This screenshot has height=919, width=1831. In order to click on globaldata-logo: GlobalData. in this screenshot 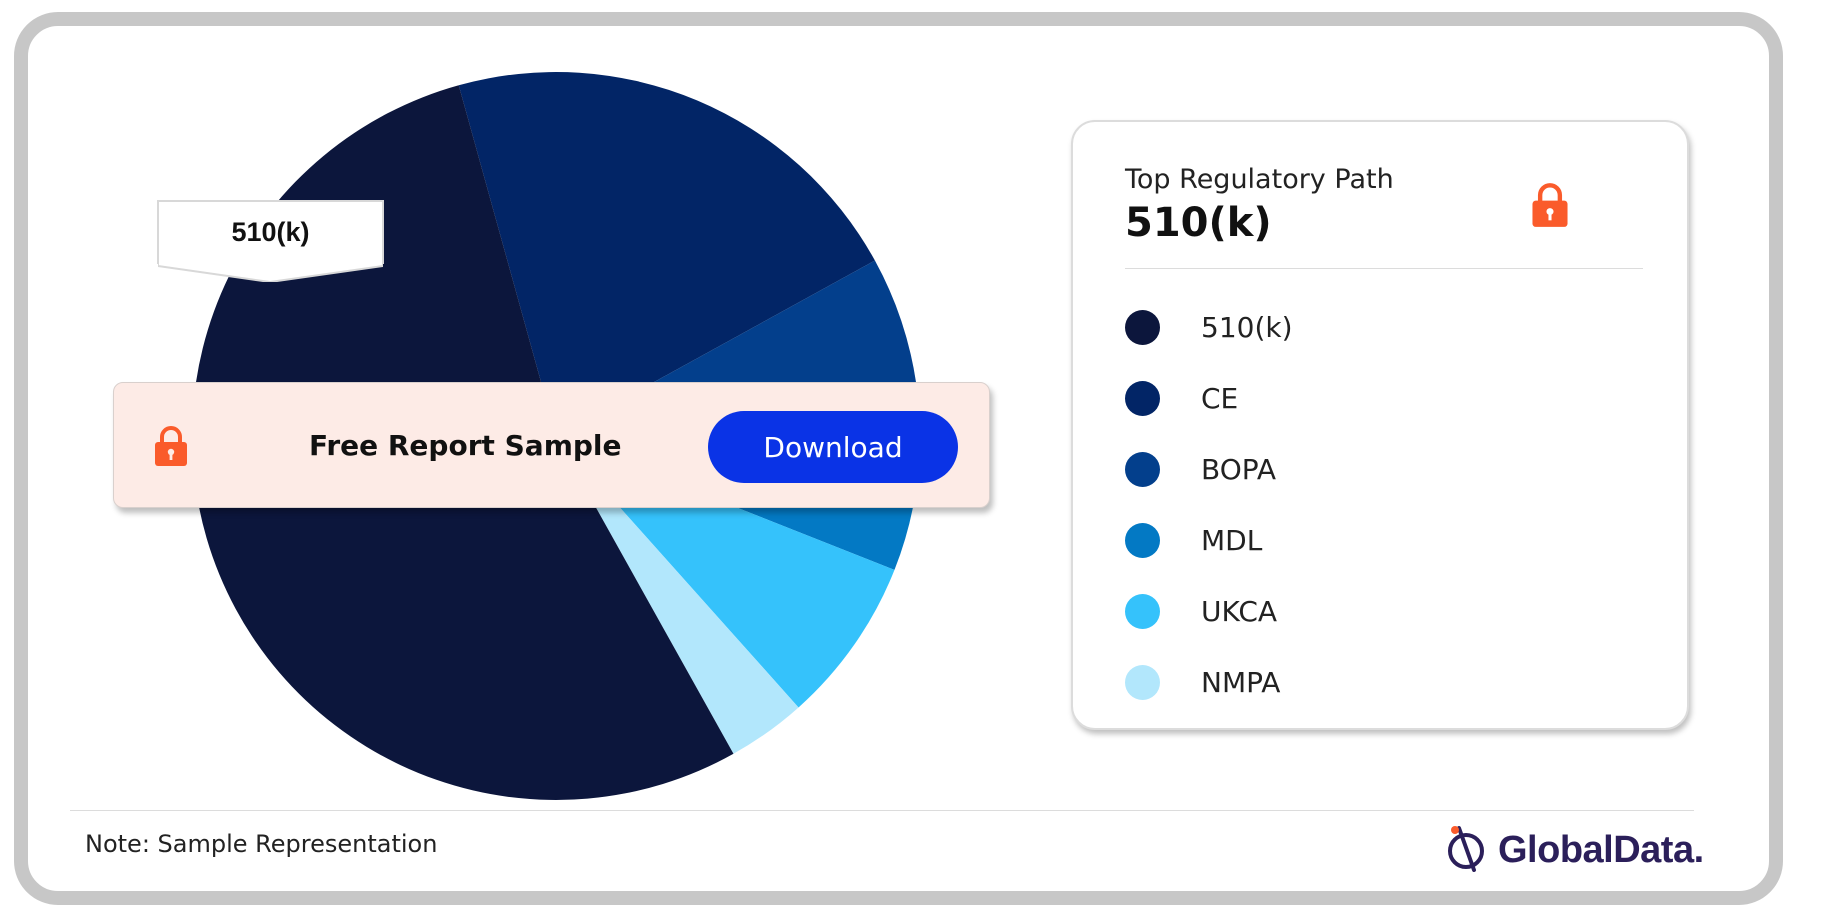, I will do `click(1575, 850)`.